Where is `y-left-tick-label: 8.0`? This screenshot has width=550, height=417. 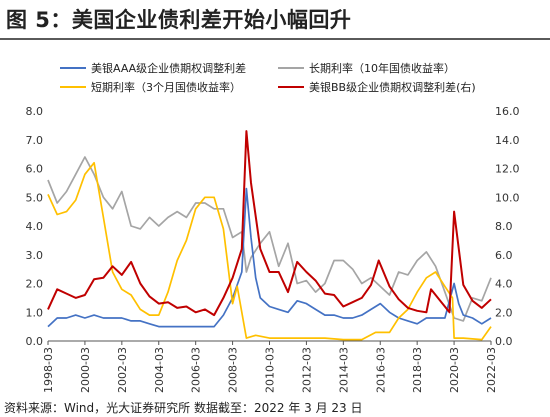
y-left-tick-label: 8.0 is located at coordinates (35, 111).